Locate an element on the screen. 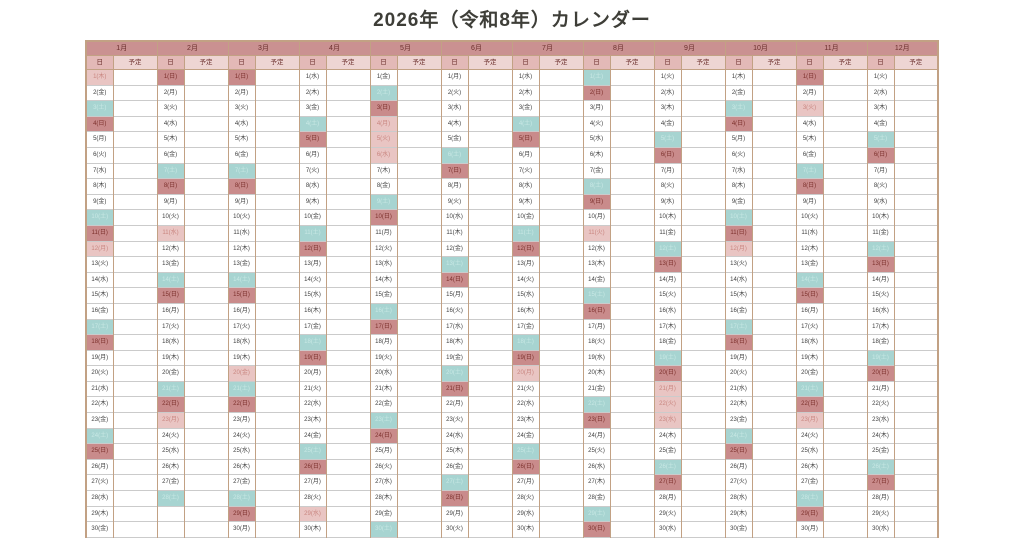 Image resolution: width=1024 pixels, height=538 pixels. day-cell: 11(土) is located at coordinates (525, 233).